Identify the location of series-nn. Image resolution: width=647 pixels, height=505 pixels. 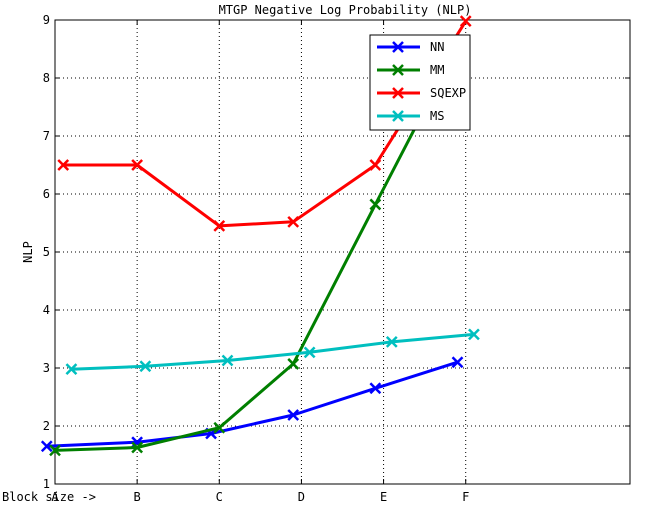
(252, 404).